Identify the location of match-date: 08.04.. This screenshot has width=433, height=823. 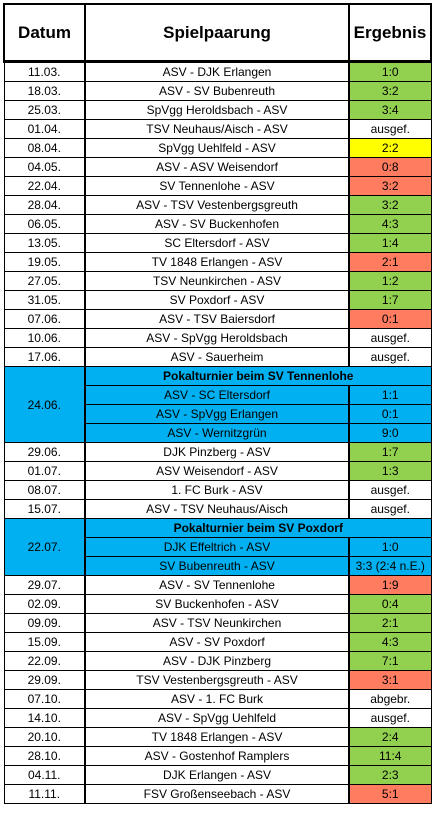
(44, 148).